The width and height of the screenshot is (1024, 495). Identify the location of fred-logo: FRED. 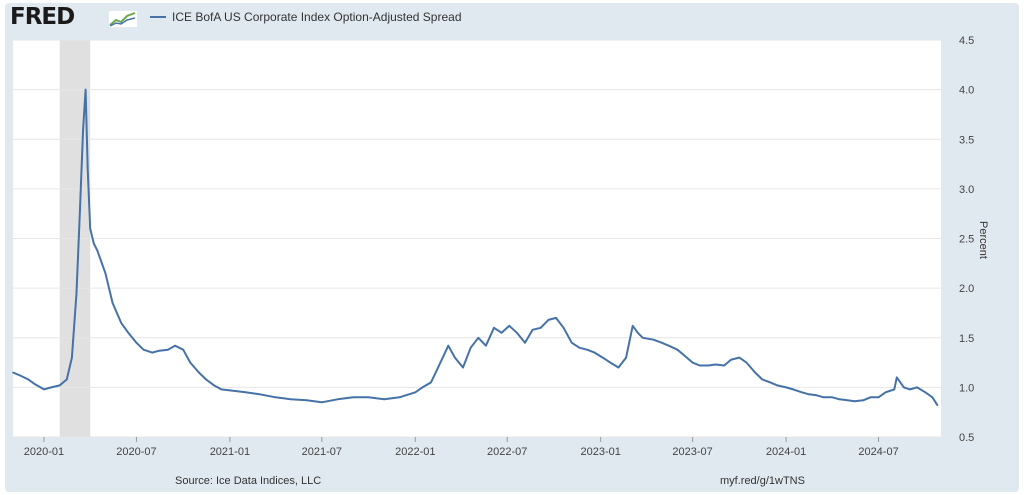
(42, 17).